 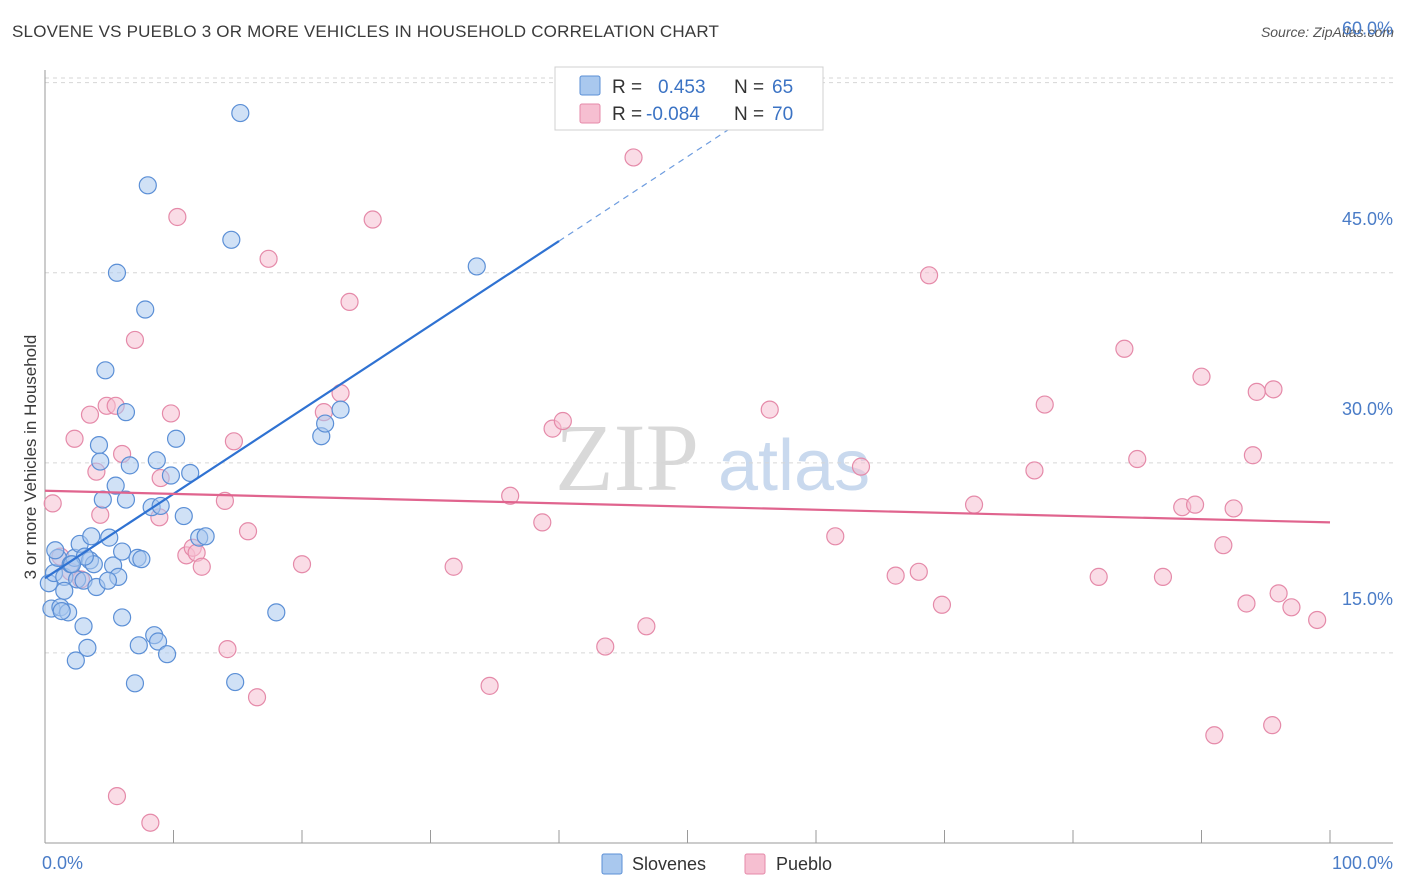 I want to click on bottom-legend-slovenes-swatch, so click(x=612, y=864).